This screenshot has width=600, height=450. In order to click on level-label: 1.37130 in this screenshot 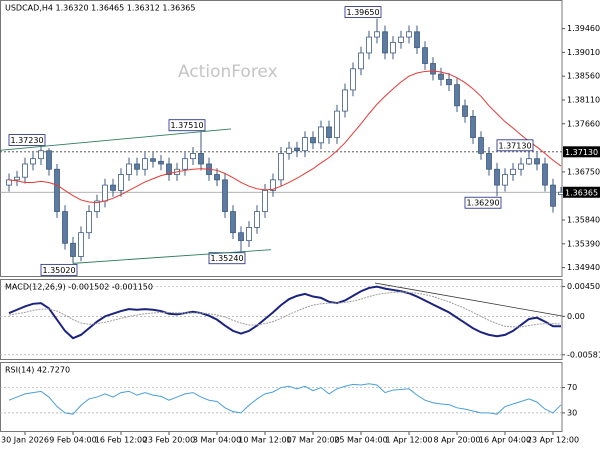, I will do `click(581, 152)`.